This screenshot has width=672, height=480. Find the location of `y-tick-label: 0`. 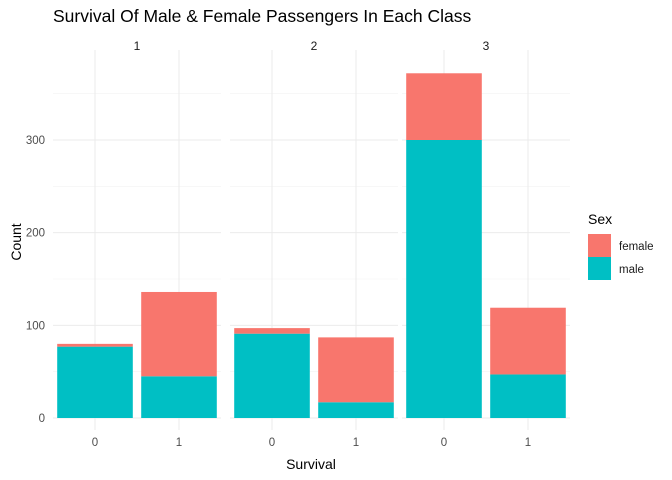

y-tick-label: 0 is located at coordinates (42, 419).